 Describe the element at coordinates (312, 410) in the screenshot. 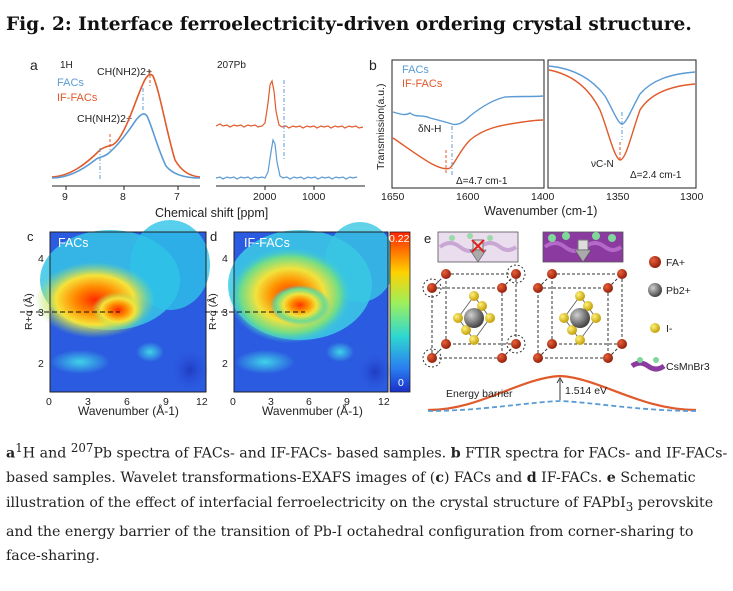

I see `wt-d-xlabel: Wavenmuber (Å-1)` at that location.